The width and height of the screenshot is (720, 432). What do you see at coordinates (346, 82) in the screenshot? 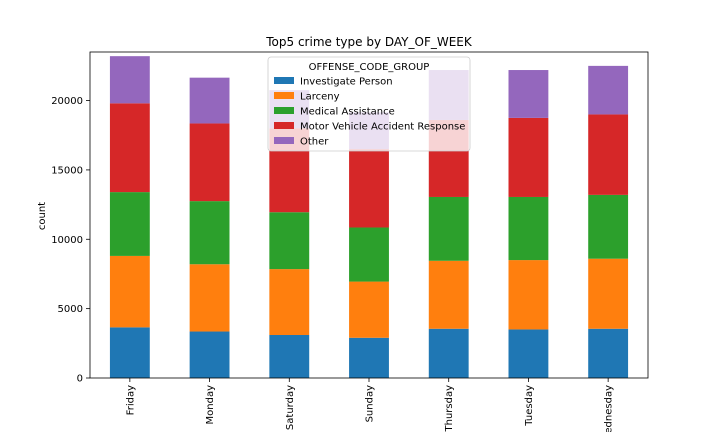
I see `legend-entry: Investigate Person` at bounding box center [346, 82].